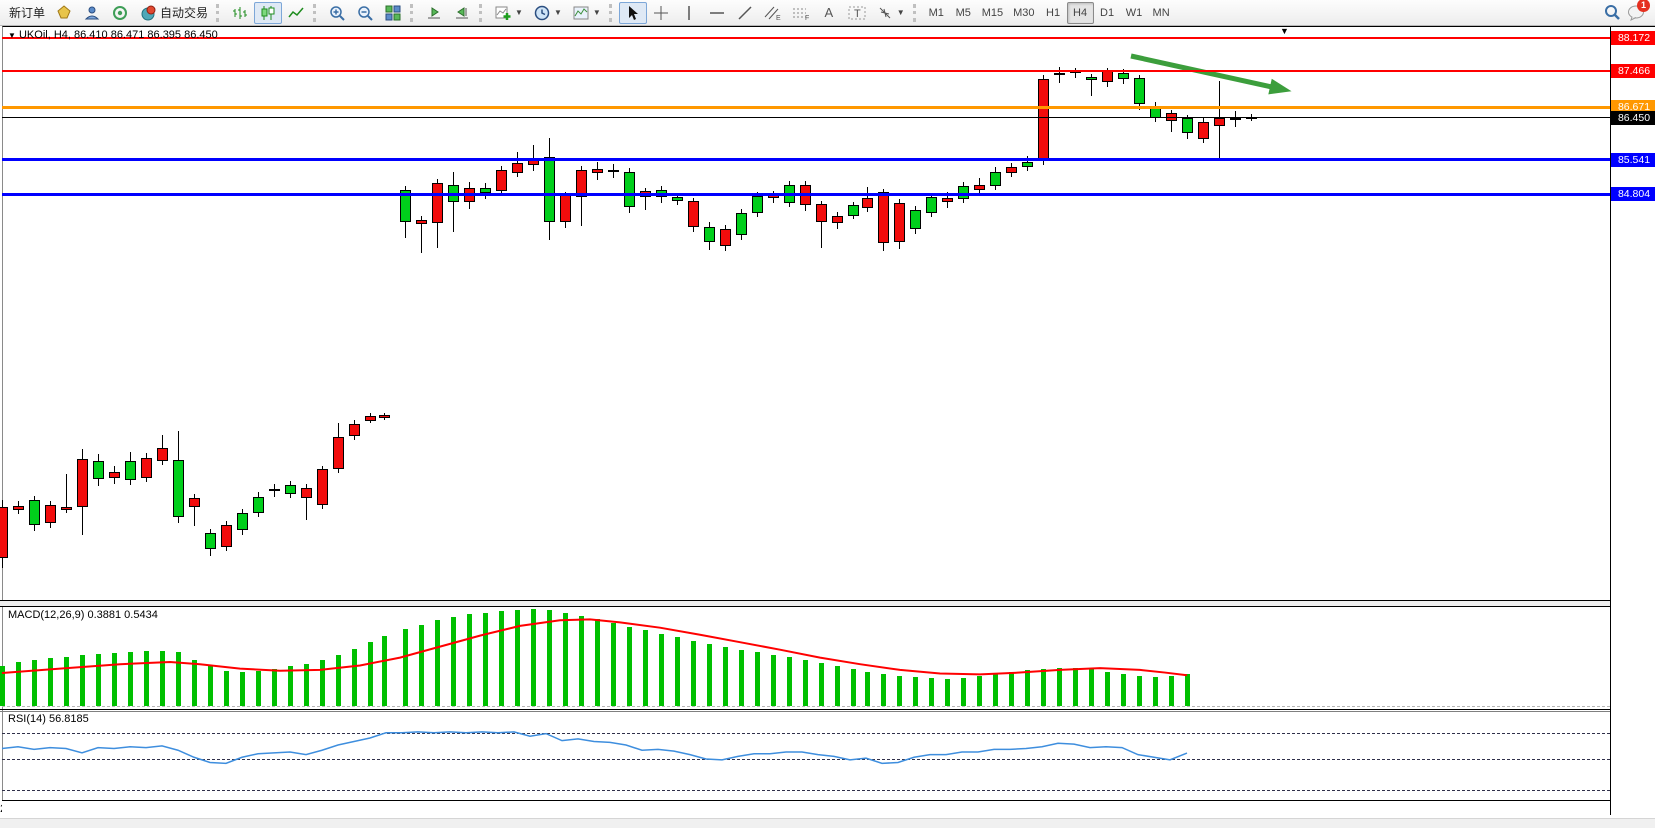  Describe the element at coordinates (773, 13) in the screenshot. I see `channel-tool-button: E` at that location.